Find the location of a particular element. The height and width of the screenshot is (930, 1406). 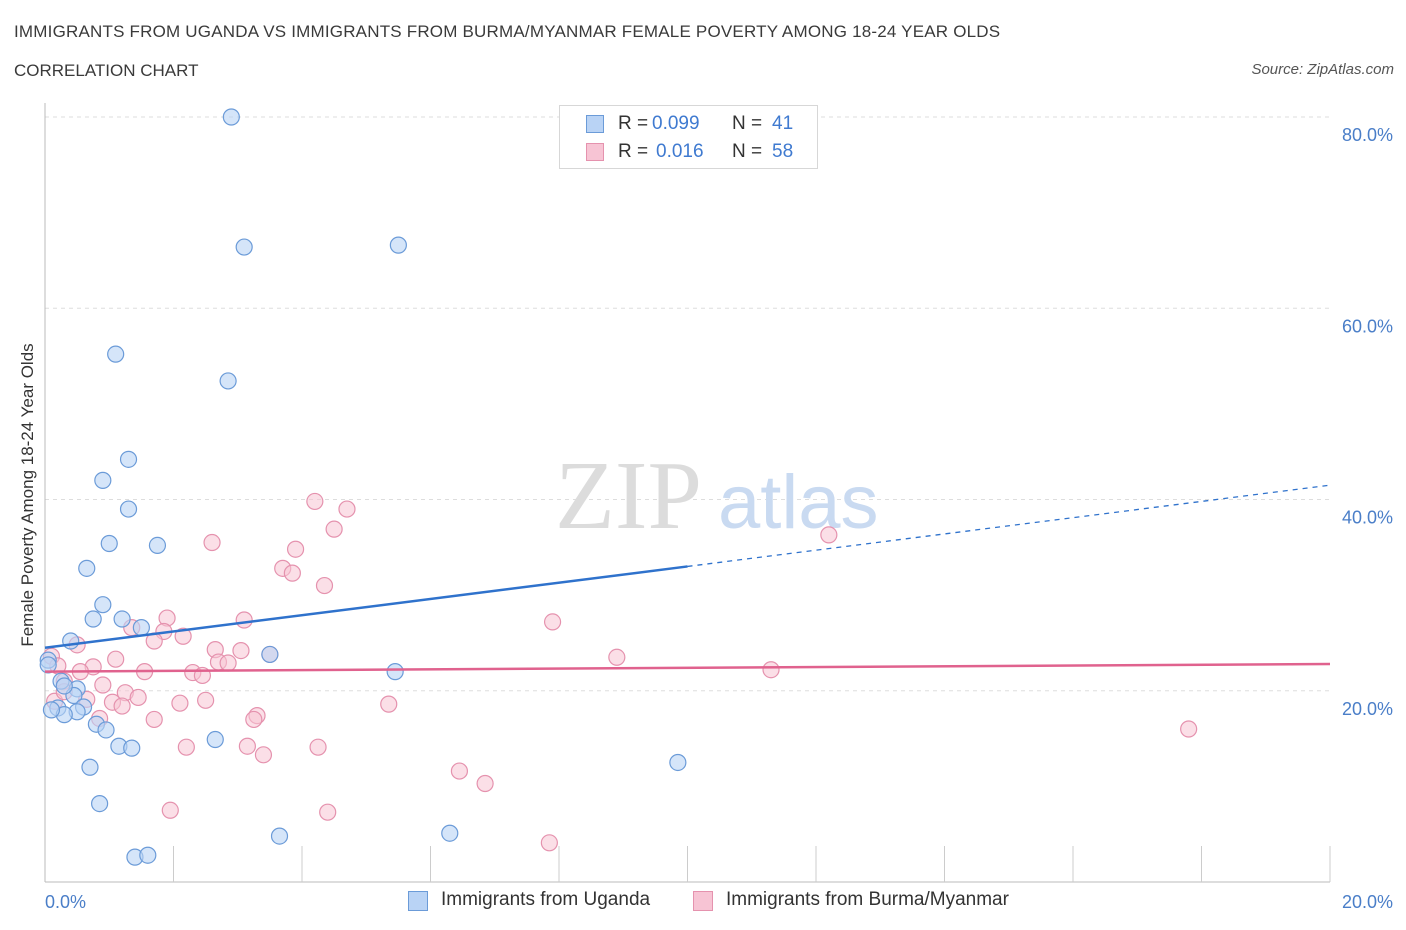

x-tick-label: 20.0% is located at coordinates (1367, 902).